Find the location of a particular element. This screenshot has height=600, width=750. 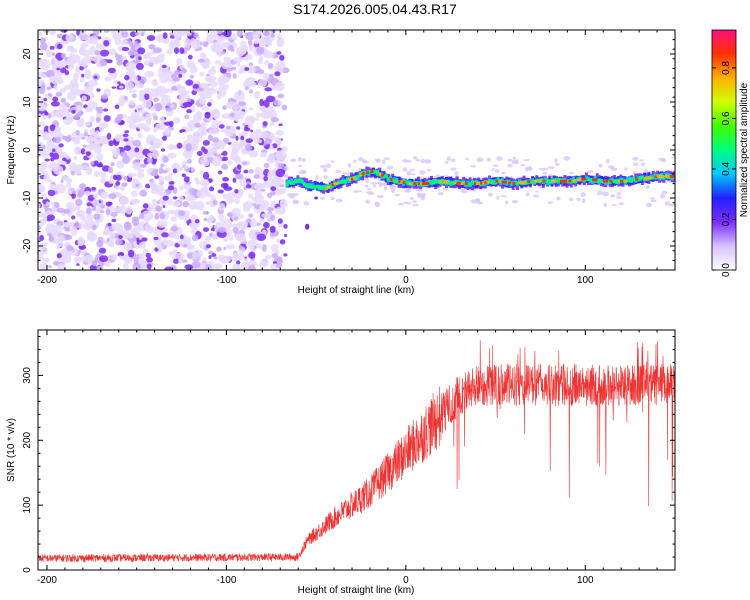

y-tick-label: -10 is located at coordinates (27, 197).